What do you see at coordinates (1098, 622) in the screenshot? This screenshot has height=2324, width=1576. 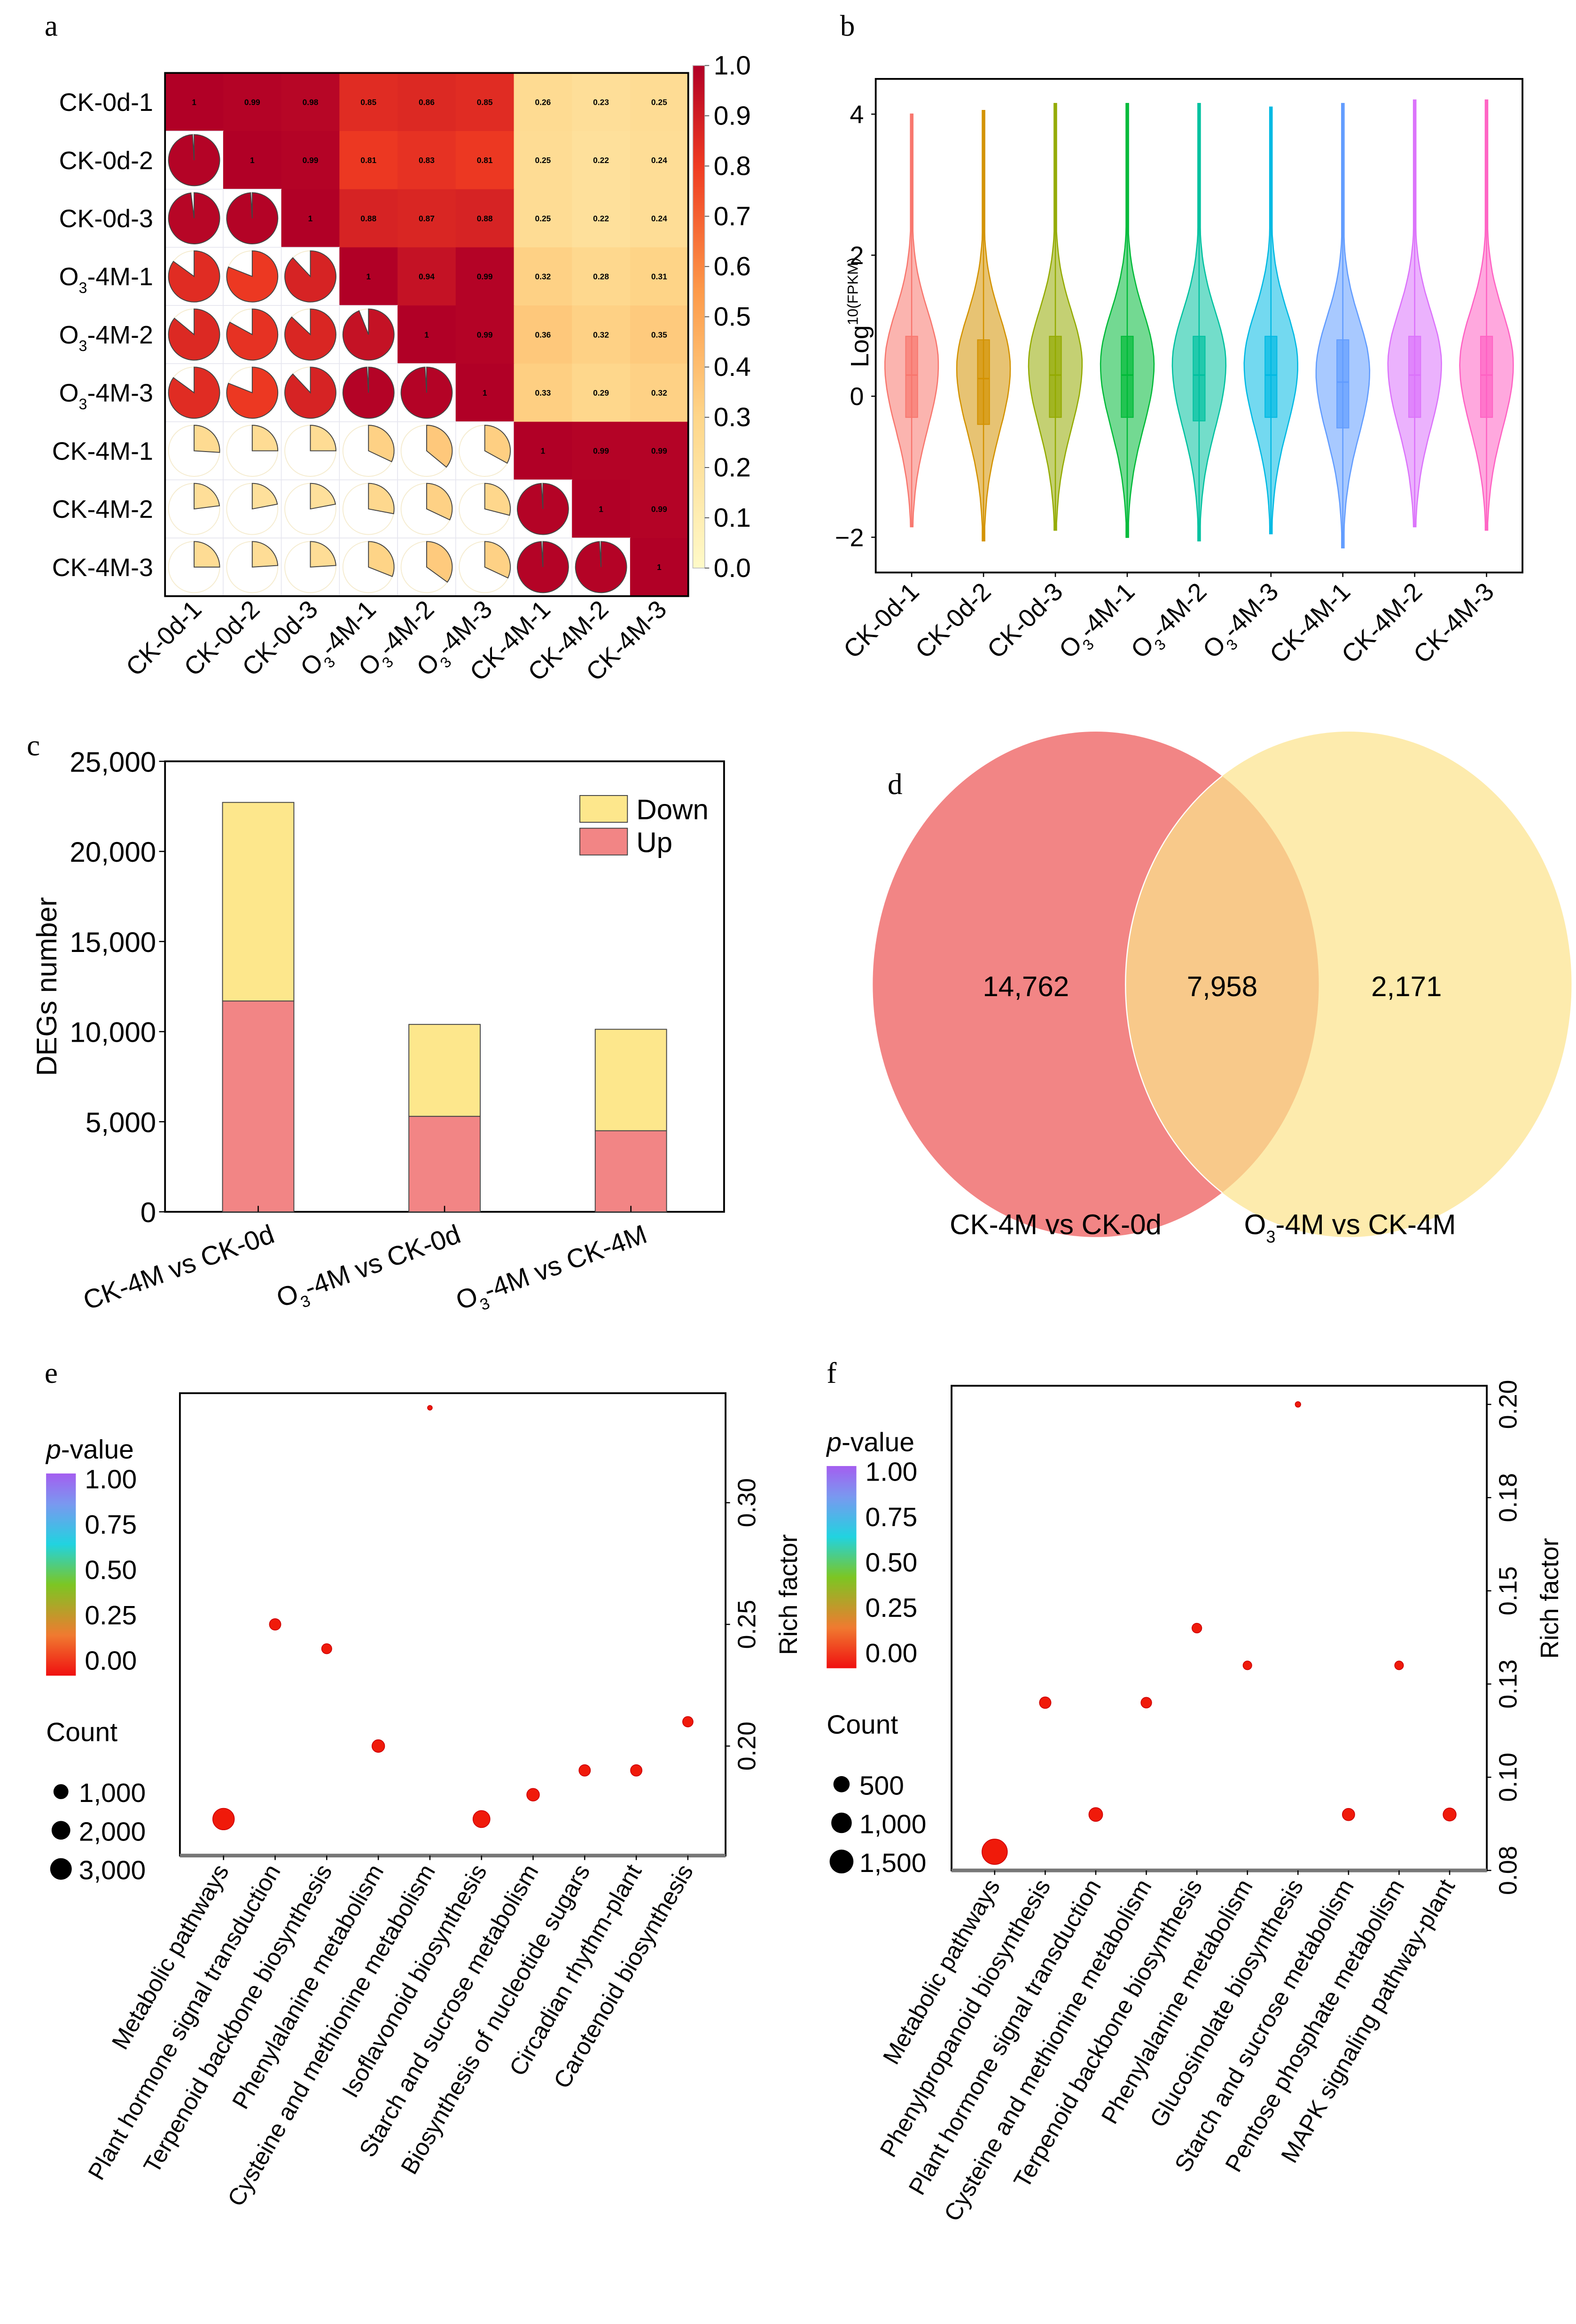 I see `x-tick-label: O3-4M-1` at bounding box center [1098, 622].